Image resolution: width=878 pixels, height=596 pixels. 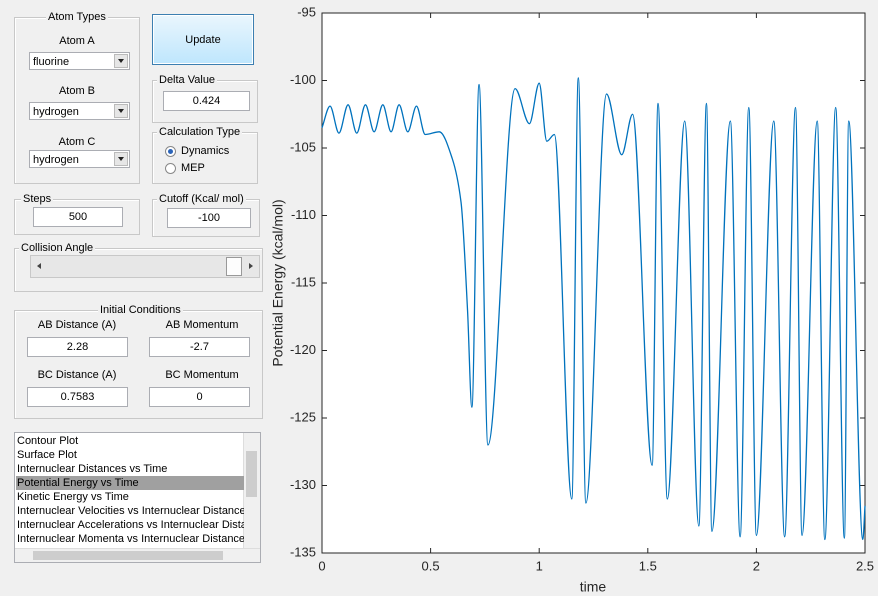 What do you see at coordinates (77, 347) in the screenshot?
I see `text-input: 2.28` at bounding box center [77, 347].